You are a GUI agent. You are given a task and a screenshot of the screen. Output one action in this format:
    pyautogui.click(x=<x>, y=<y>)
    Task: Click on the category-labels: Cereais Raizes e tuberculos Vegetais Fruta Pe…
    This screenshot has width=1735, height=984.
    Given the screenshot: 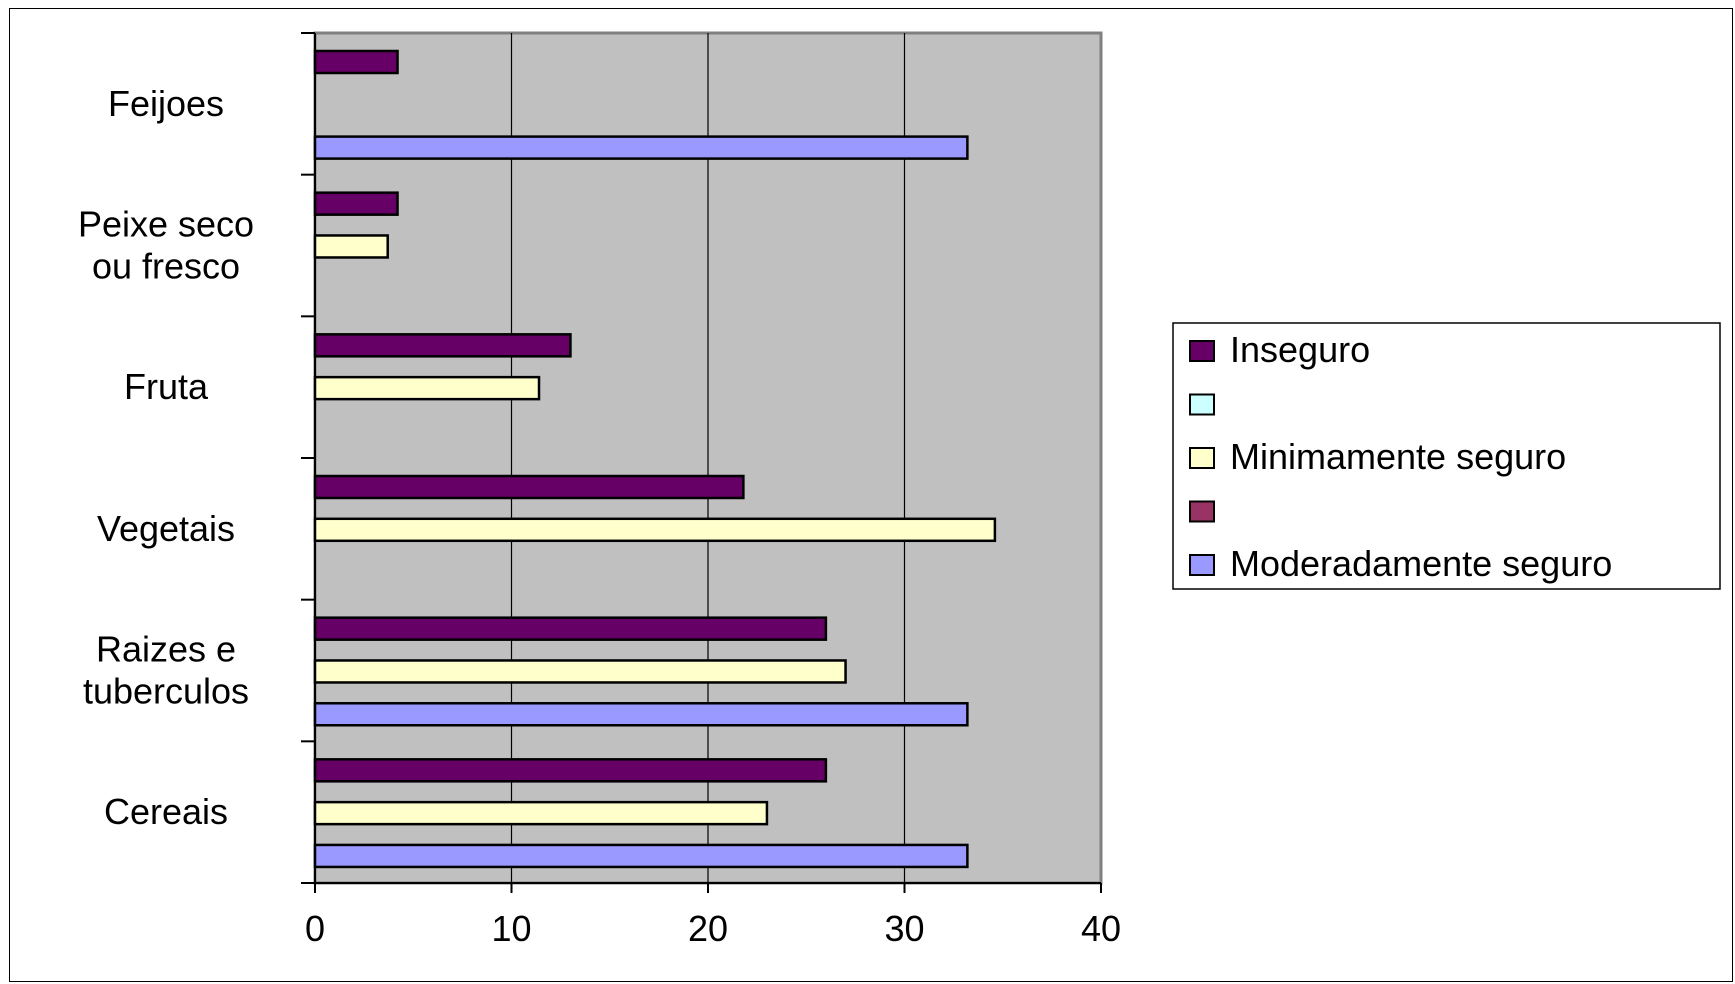 What is the action you would take?
    pyautogui.click(x=166, y=457)
    